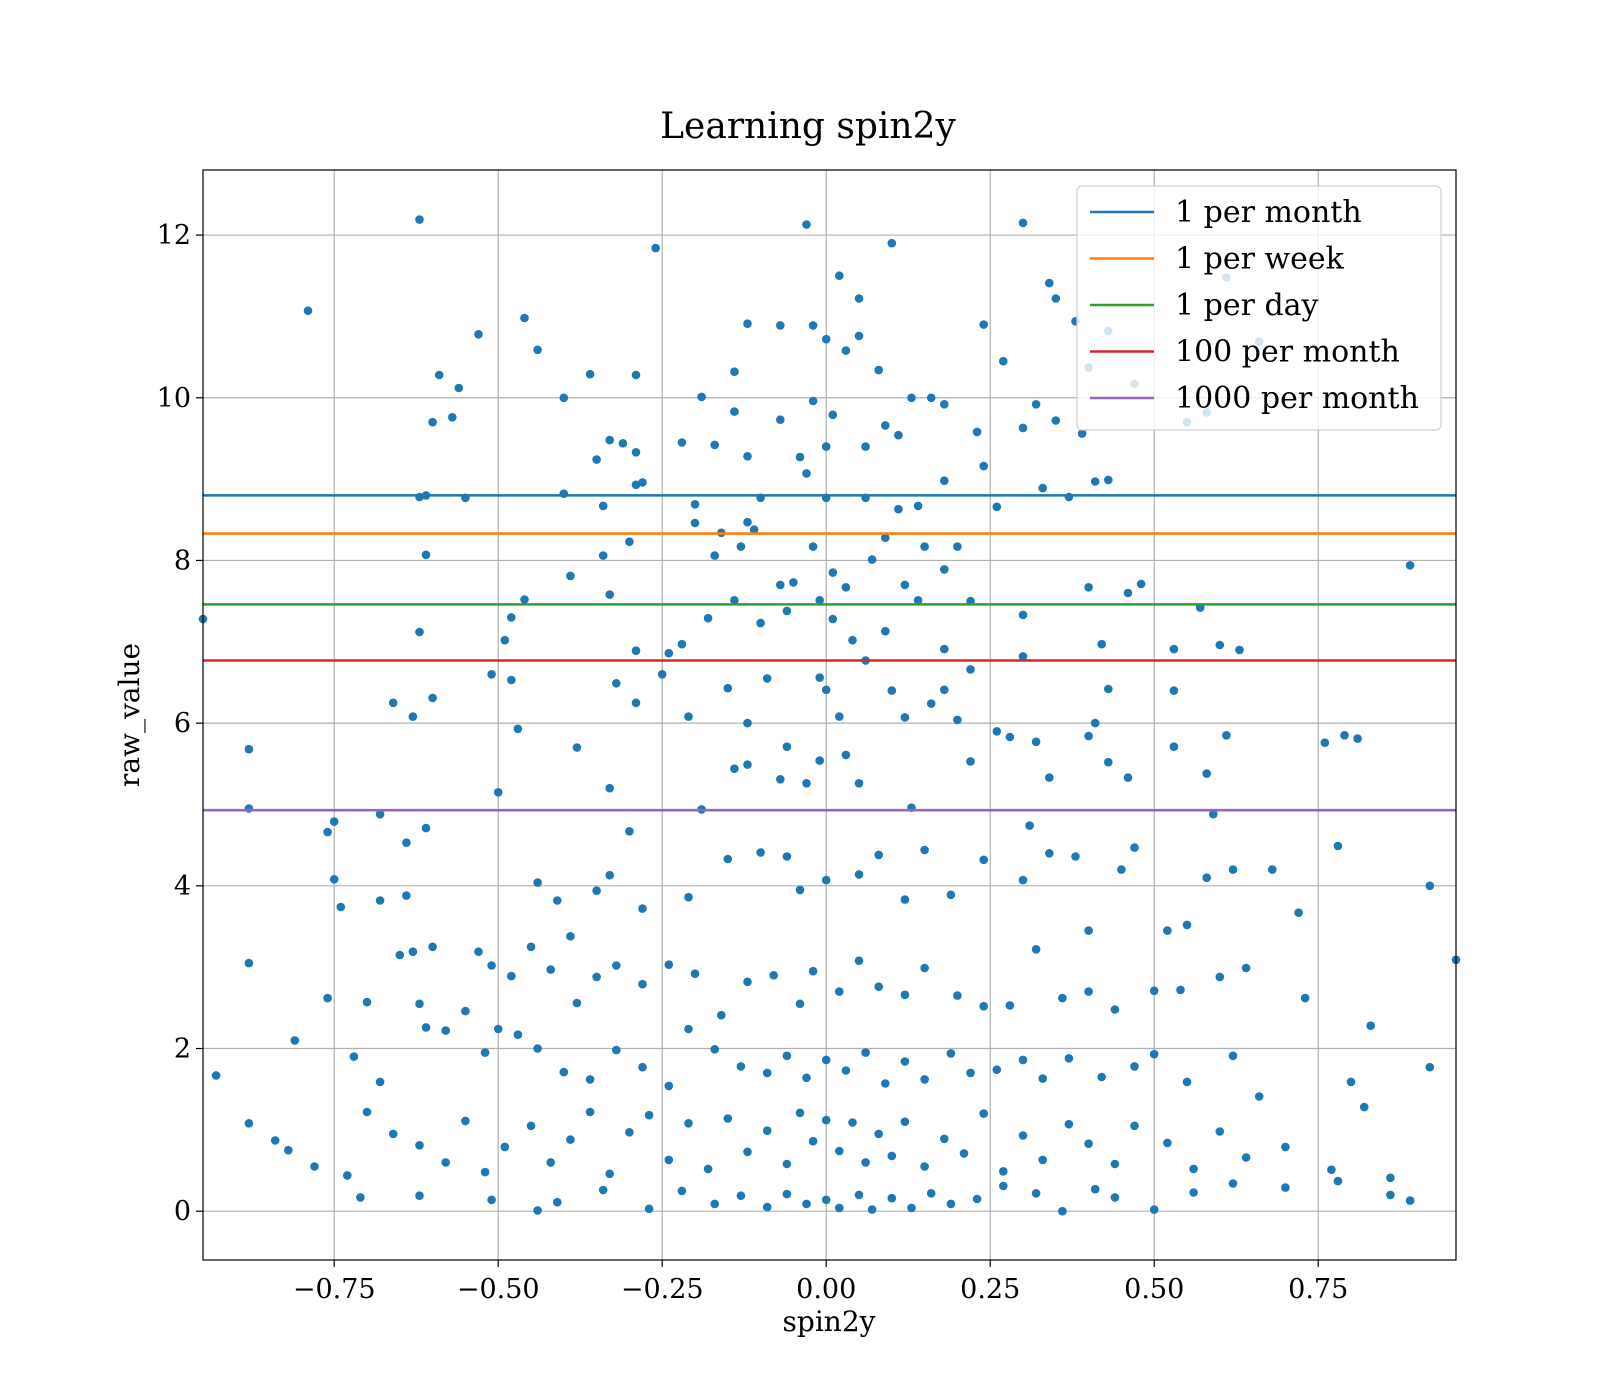  Describe the element at coordinates (1287, 352) in the screenshot. I see `legend-label: 100 per month` at that location.